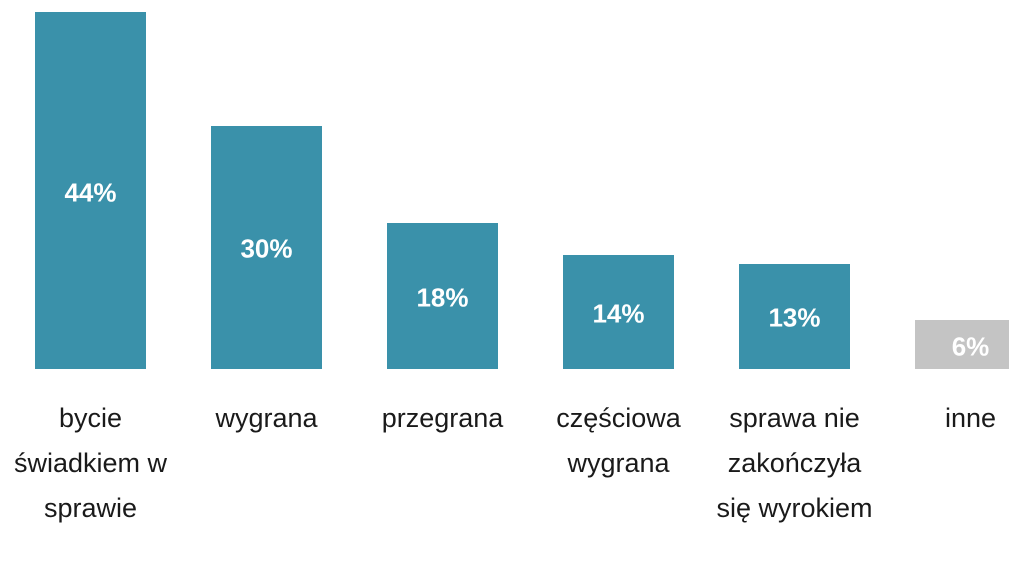  Describe the element at coordinates (90, 463) in the screenshot. I see `category-label: bycie świadkiem w sprawie` at that location.